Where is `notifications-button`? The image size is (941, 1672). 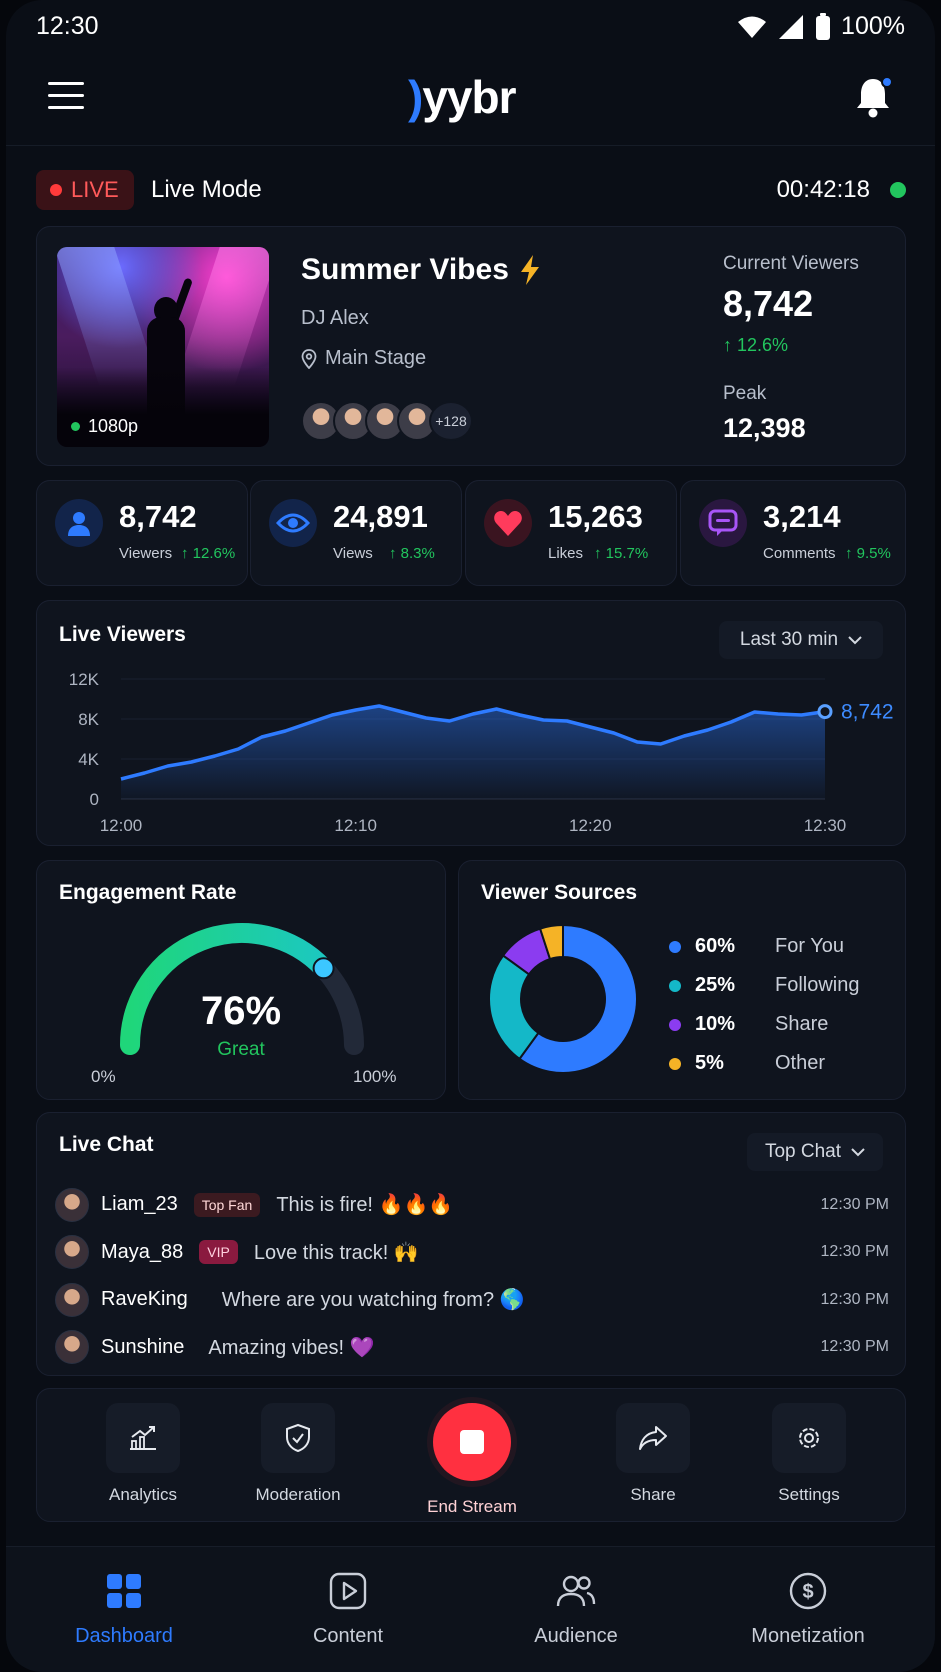
notifications-button is located at coordinates (875, 98).